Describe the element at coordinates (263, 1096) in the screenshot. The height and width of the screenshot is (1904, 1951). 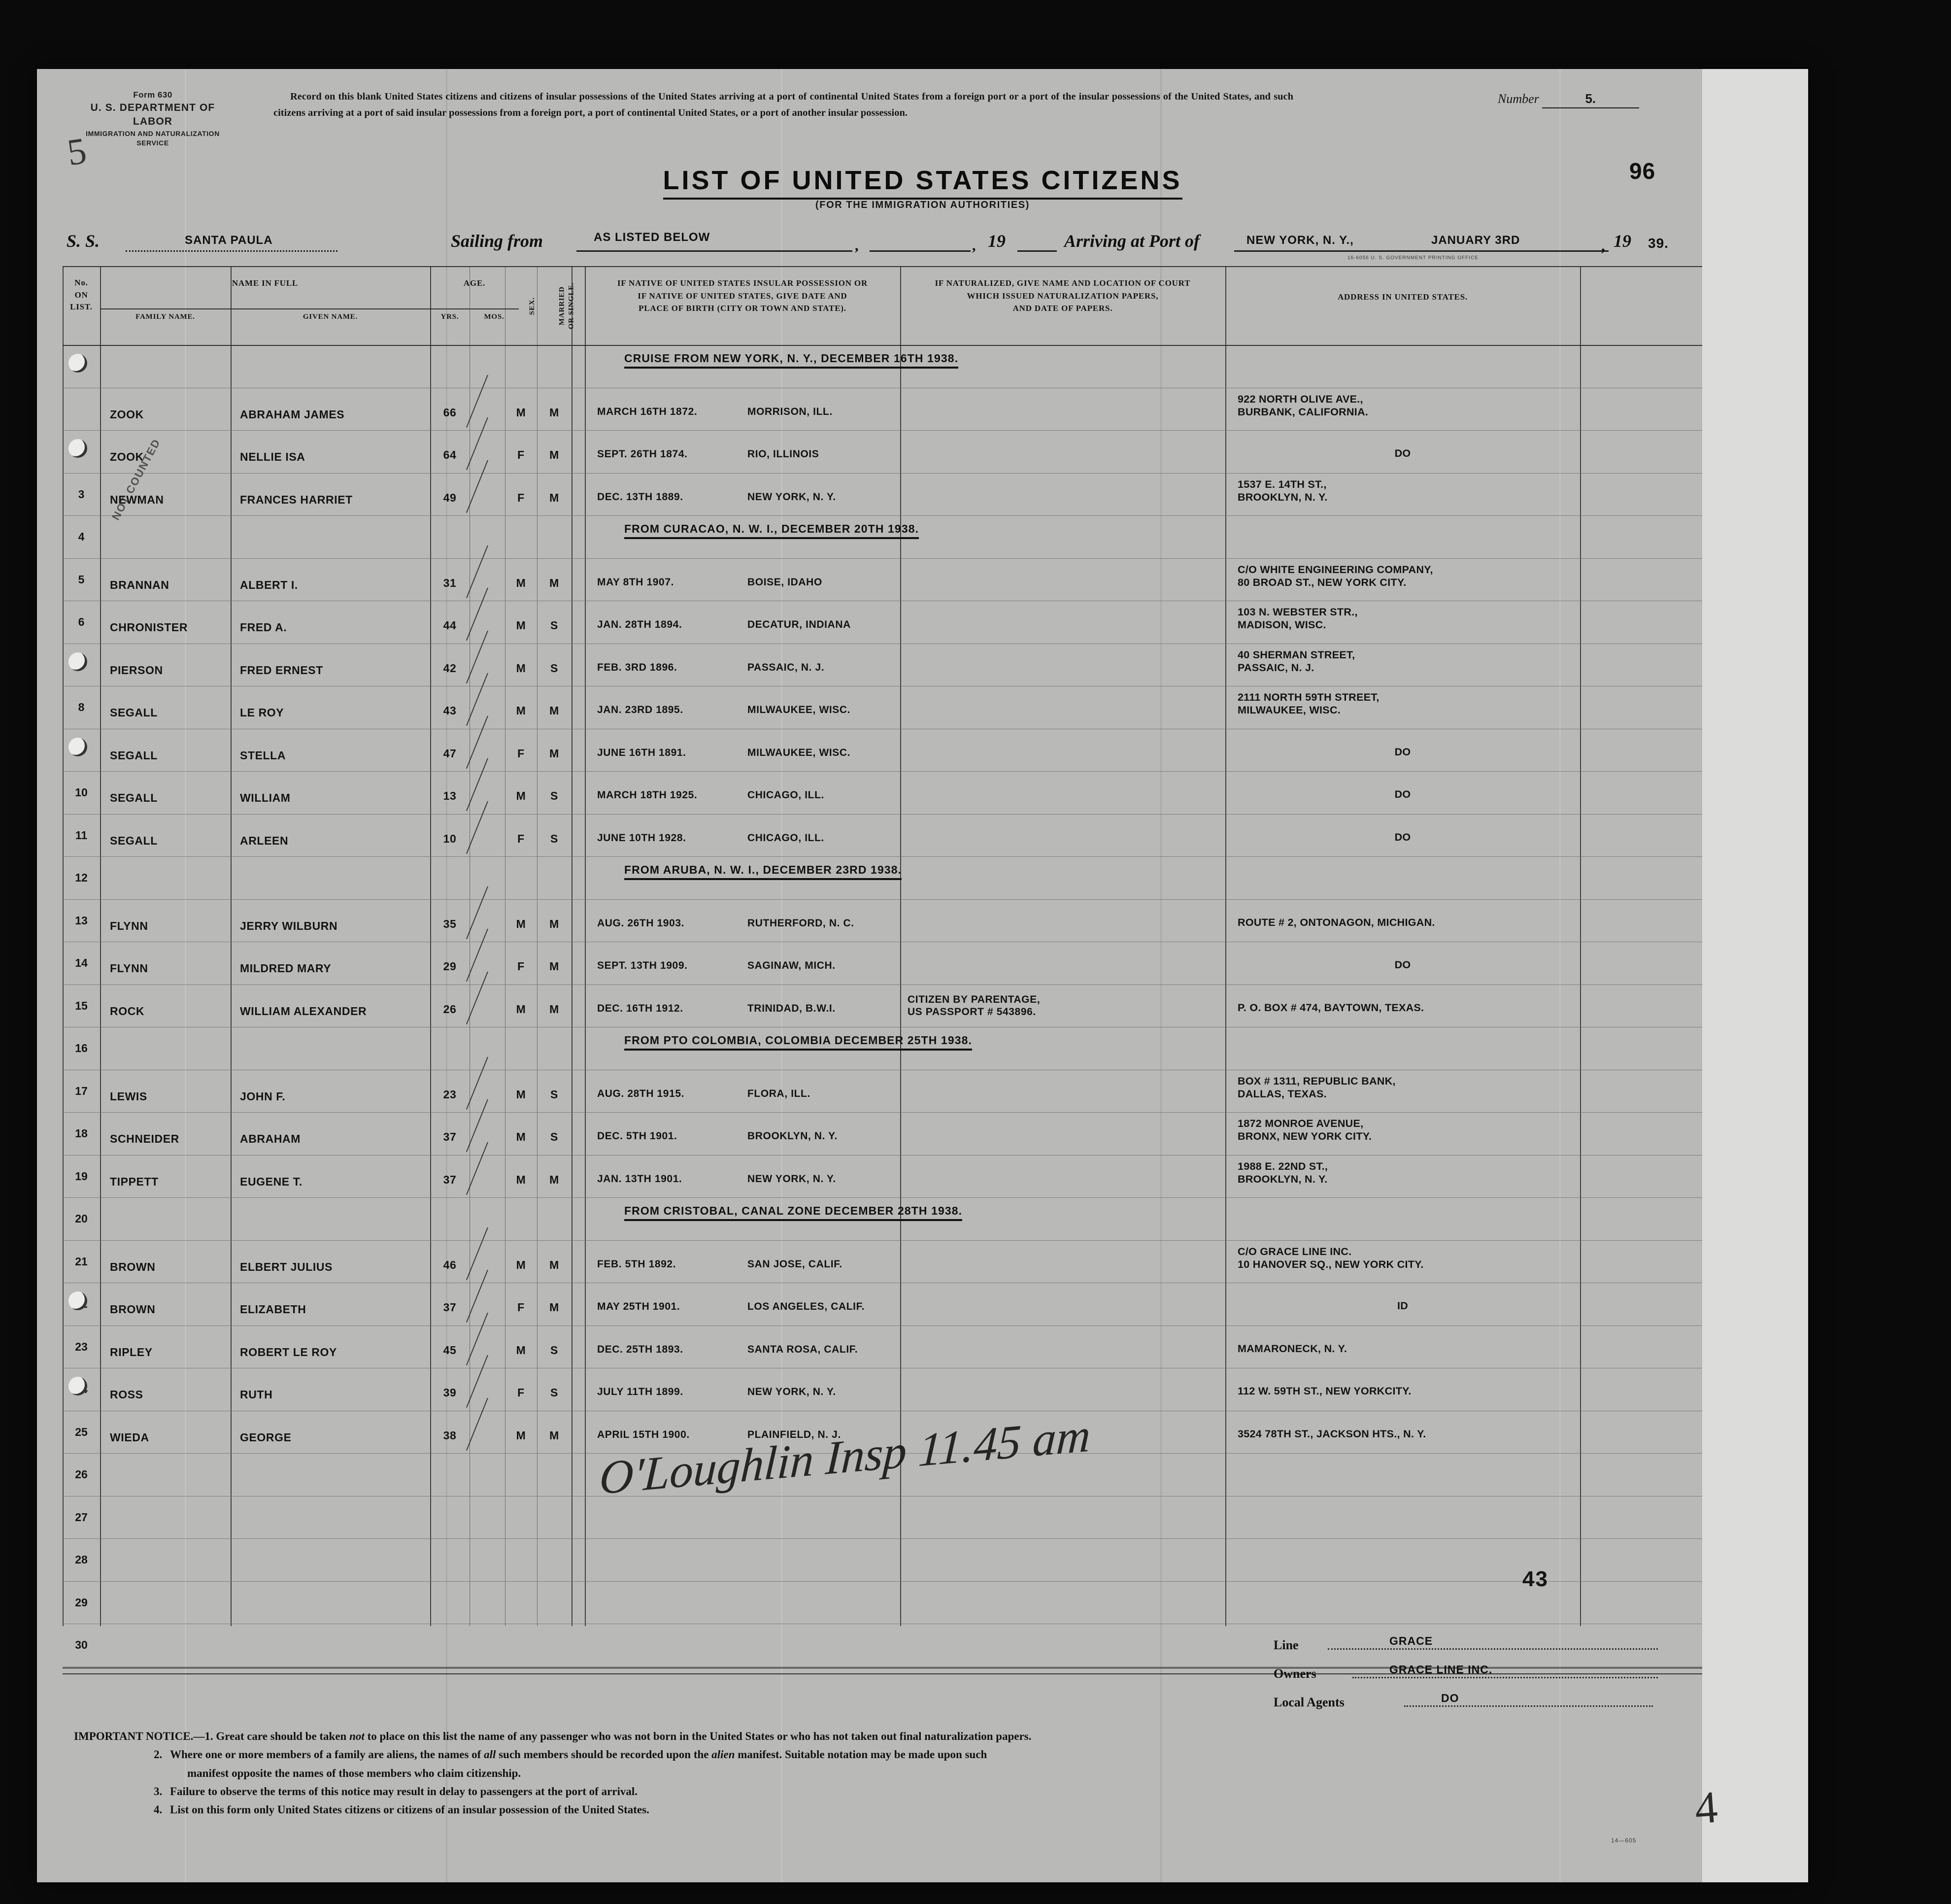
I see `given-name-cell: JOHN F.` at that location.